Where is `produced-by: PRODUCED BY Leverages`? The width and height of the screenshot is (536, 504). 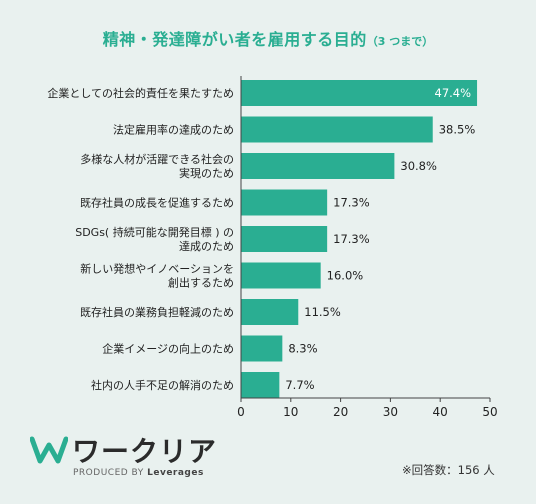 produced-by: PRODUCED BY Leverages is located at coordinates (138, 473).